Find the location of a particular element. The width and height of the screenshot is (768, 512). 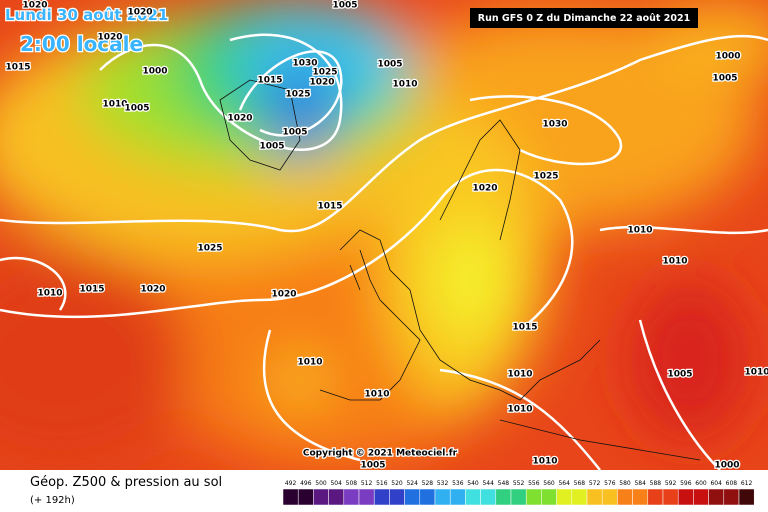

scale-label: 564 is located at coordinates (564, 483).